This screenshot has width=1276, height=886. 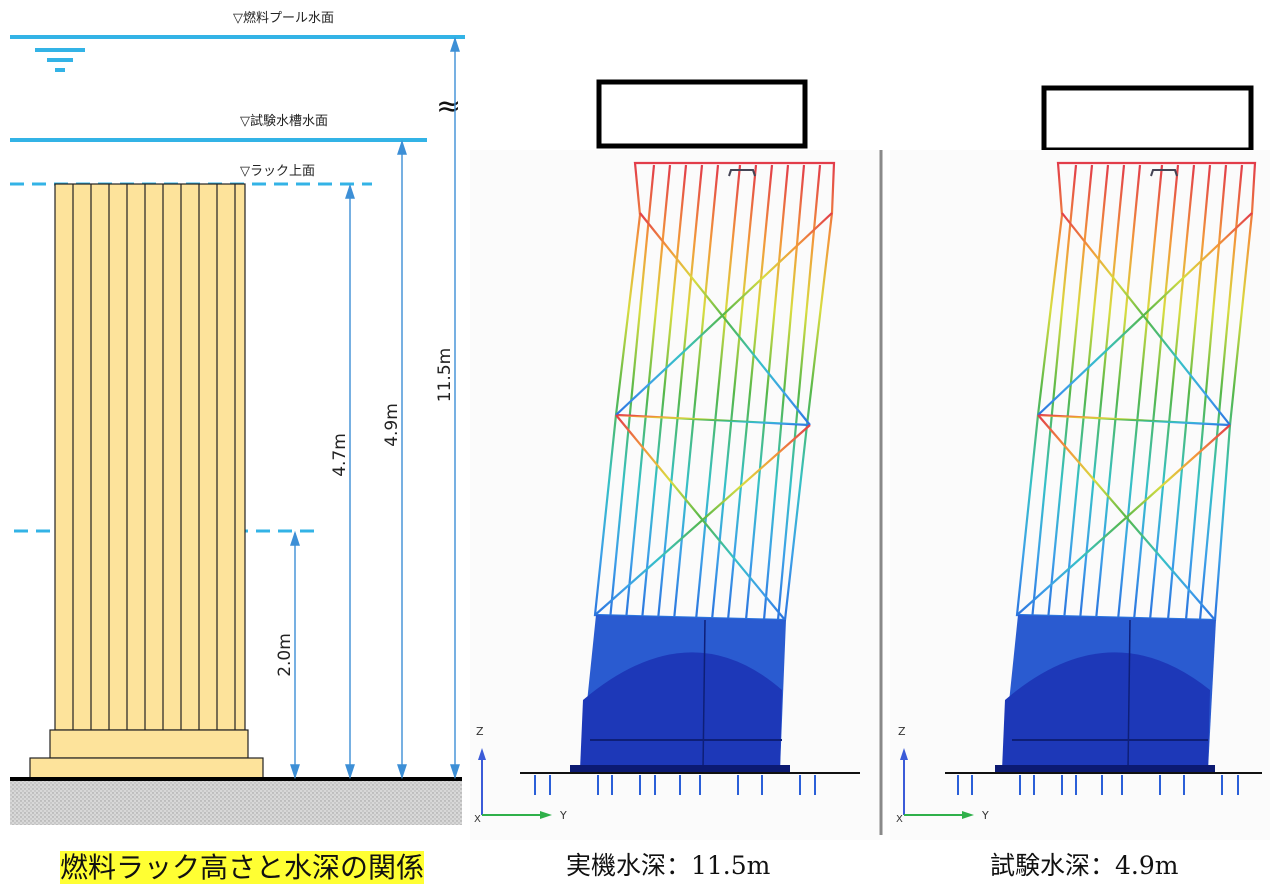 I want to click on dimension-4-9m: 4.9m, so click(x=392, y=425).